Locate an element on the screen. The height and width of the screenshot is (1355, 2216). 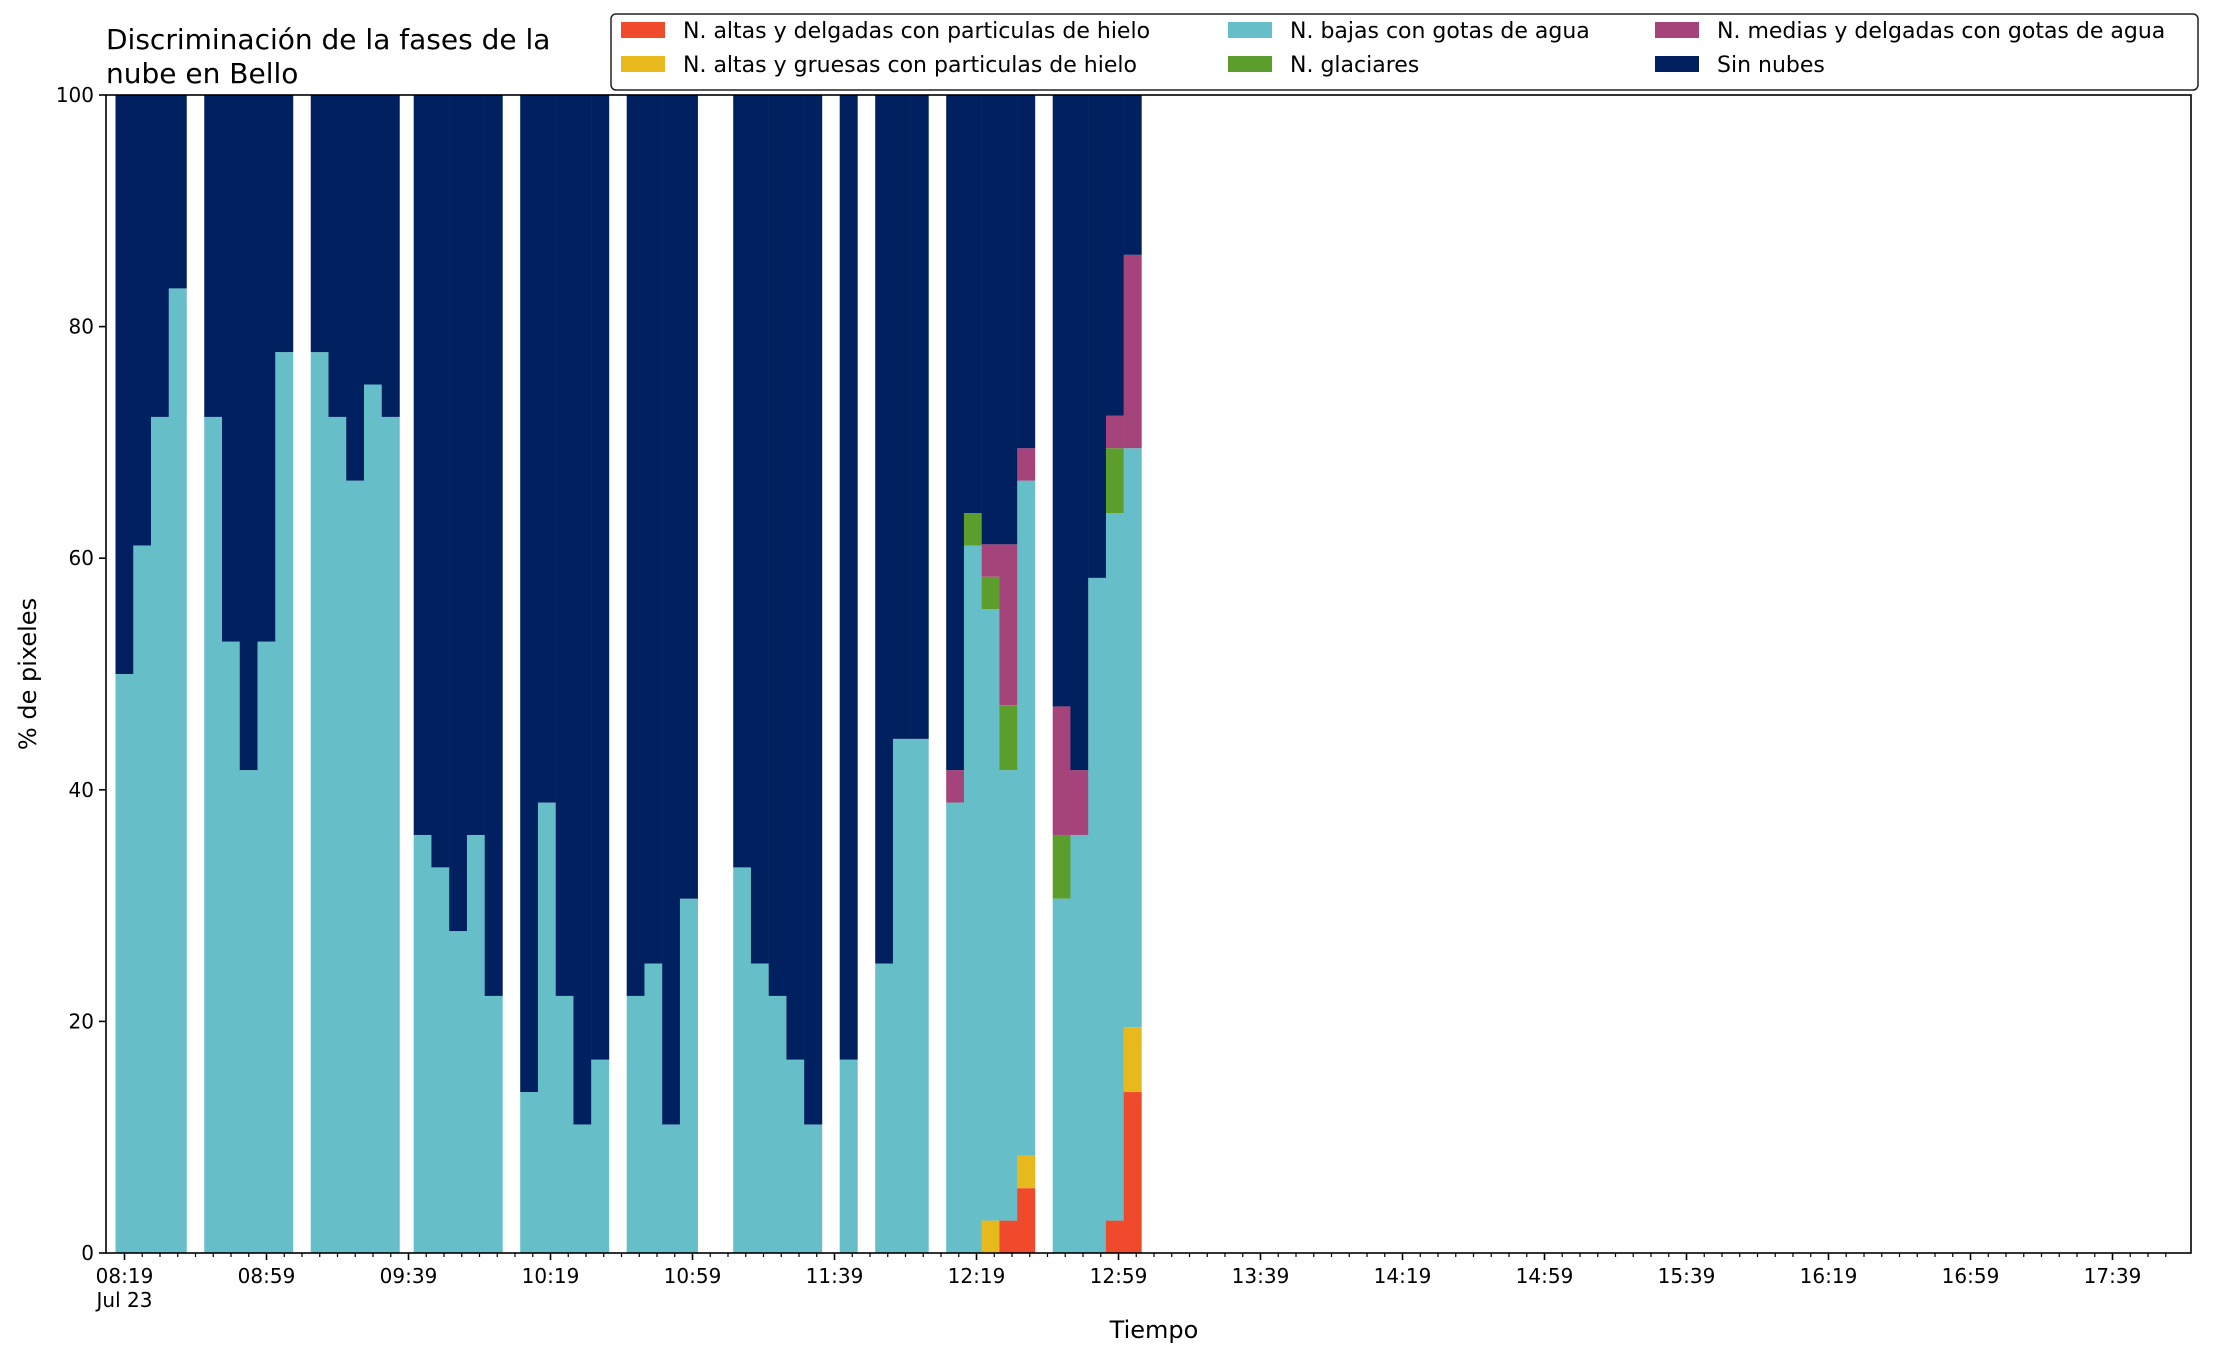
legend-item: N. medias y delgadas con gotas de agua is located at coordinates (1910, 31).